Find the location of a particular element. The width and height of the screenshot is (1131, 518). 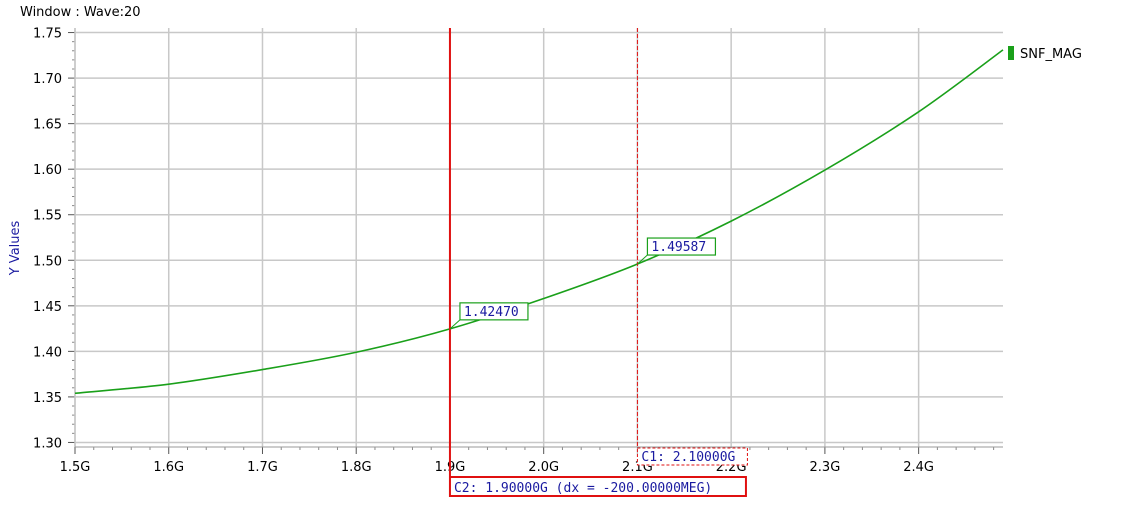

y-tick-label: 1.65 is located at coordinates (47, 125).